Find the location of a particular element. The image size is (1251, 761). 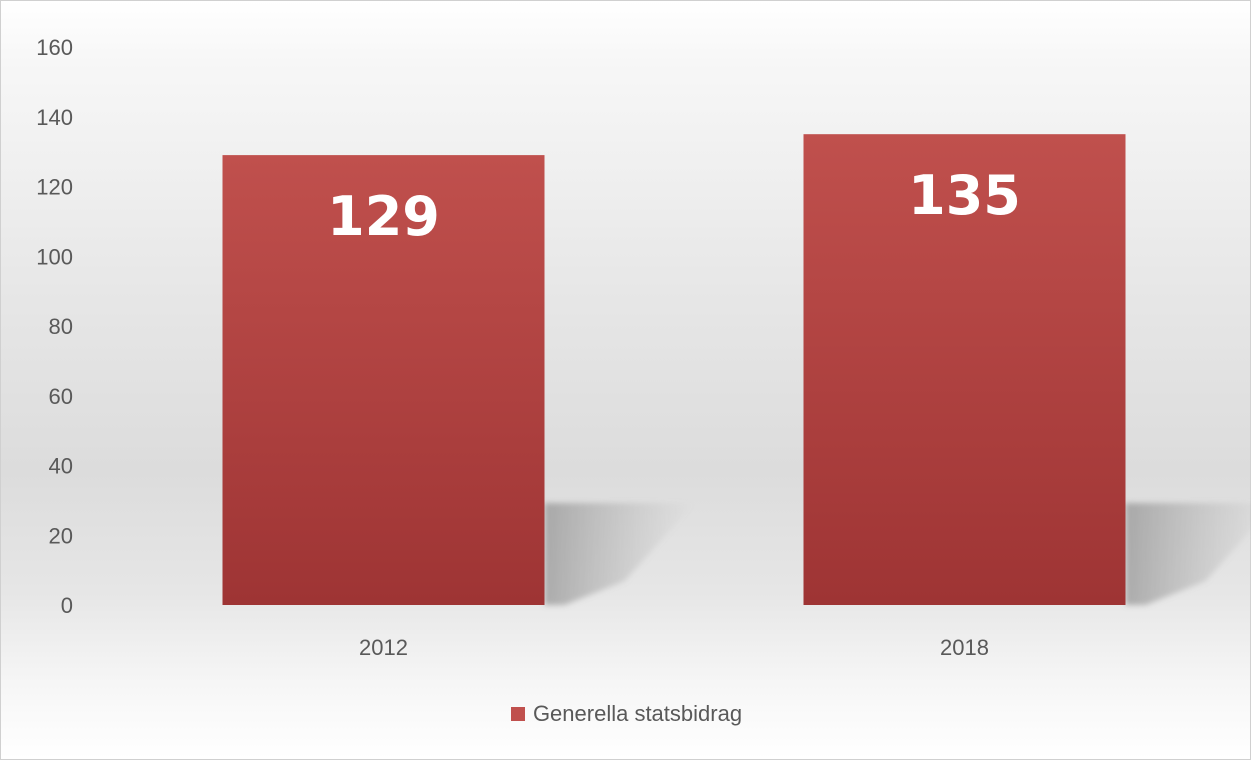

legend-label: Generella statsbidrag is located at coordinates (637, 714).